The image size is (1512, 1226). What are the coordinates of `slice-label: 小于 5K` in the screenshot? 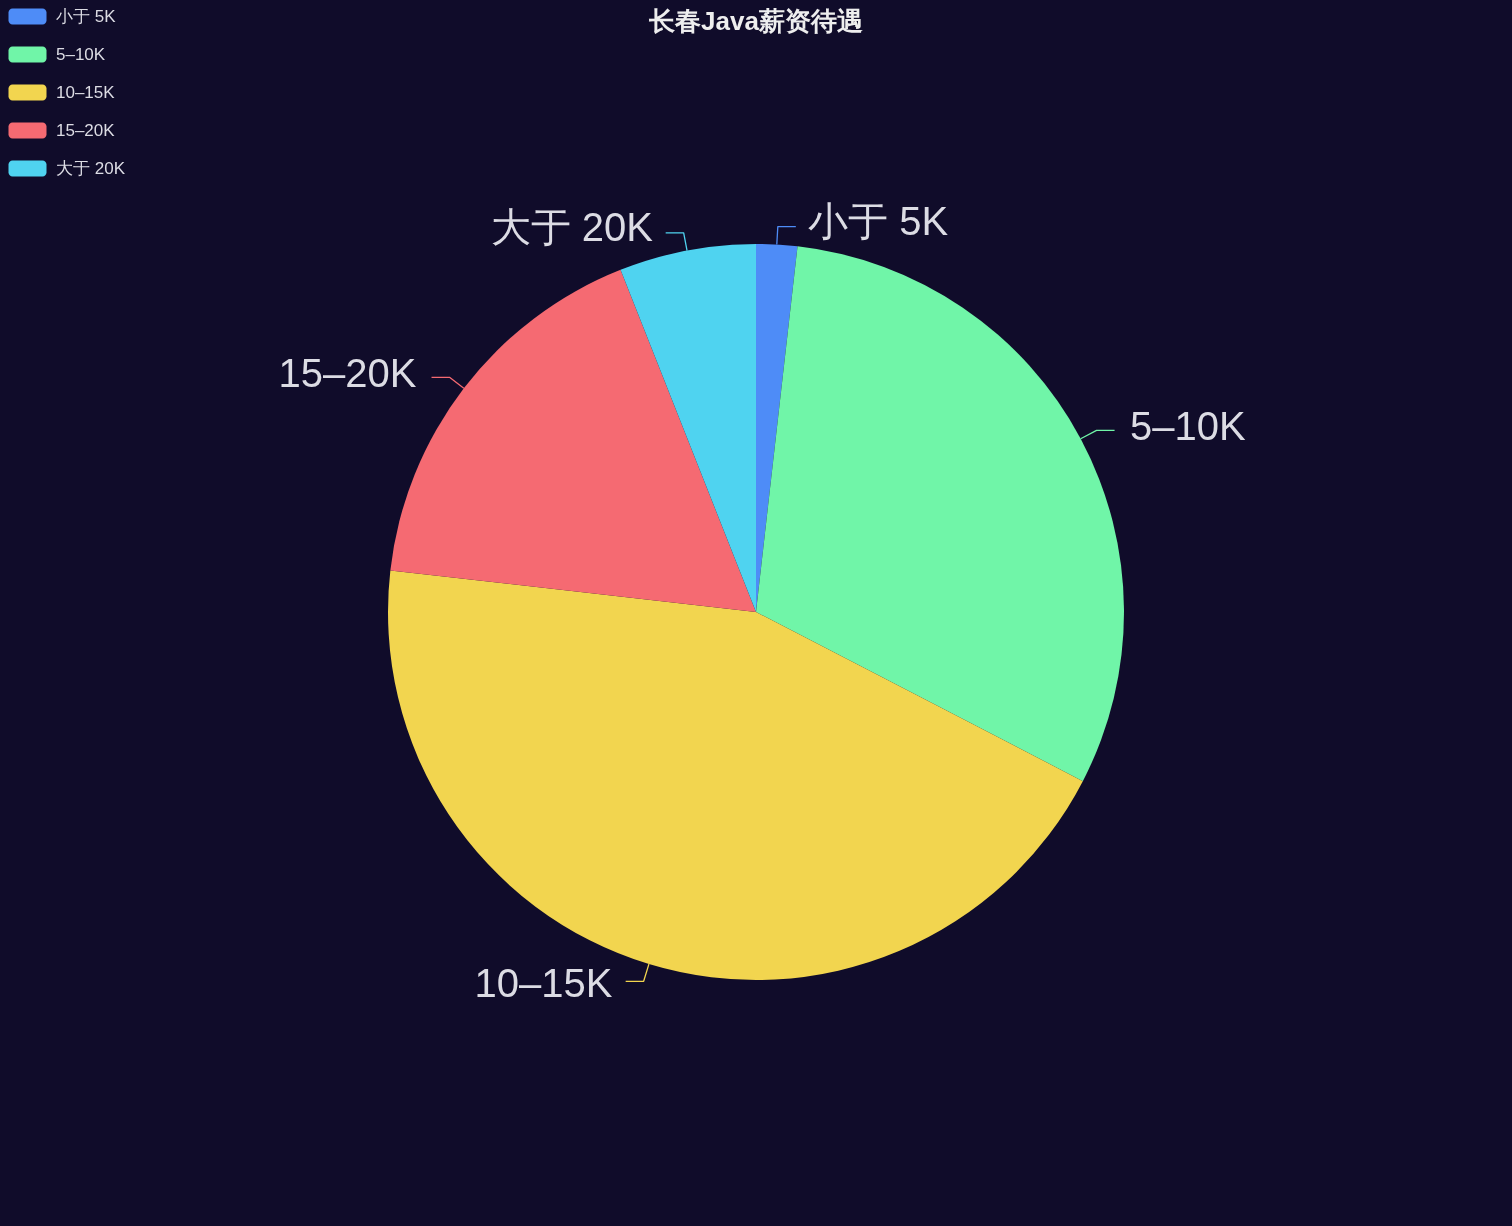 It's located at (878, 220).